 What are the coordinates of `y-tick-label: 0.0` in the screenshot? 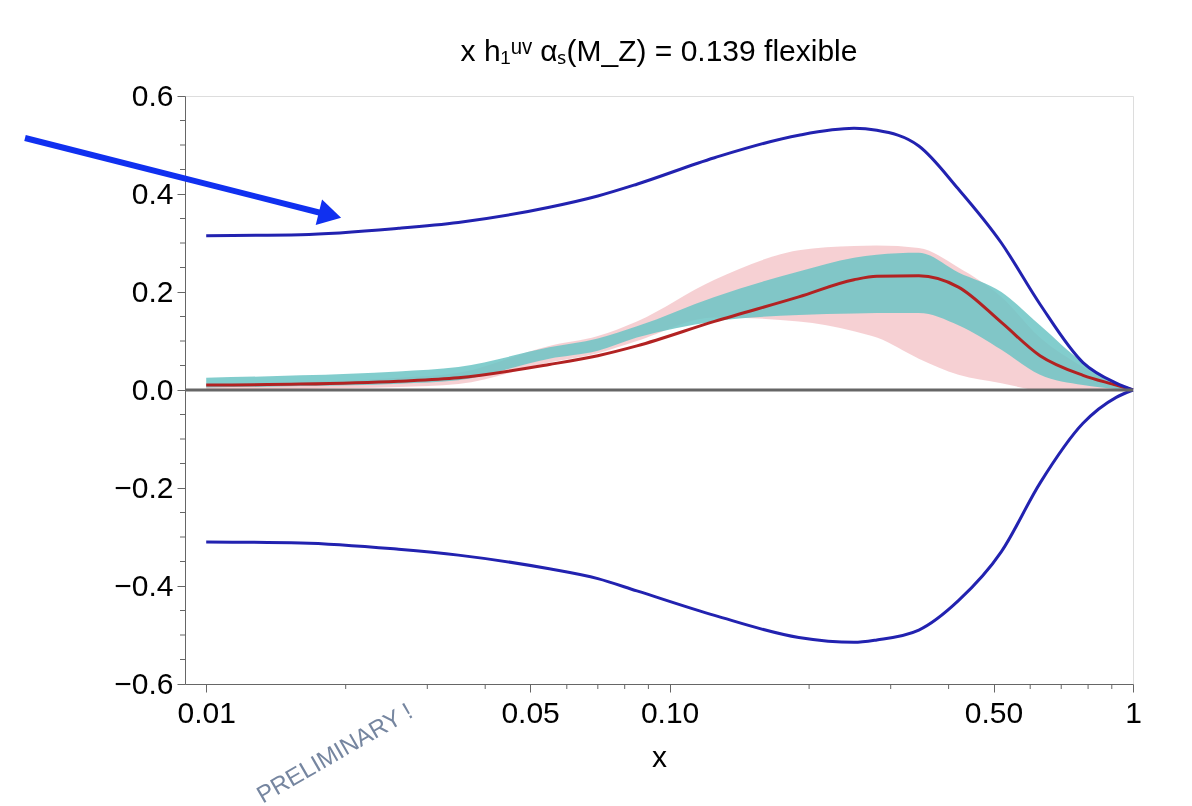 It's located at (152, 389).